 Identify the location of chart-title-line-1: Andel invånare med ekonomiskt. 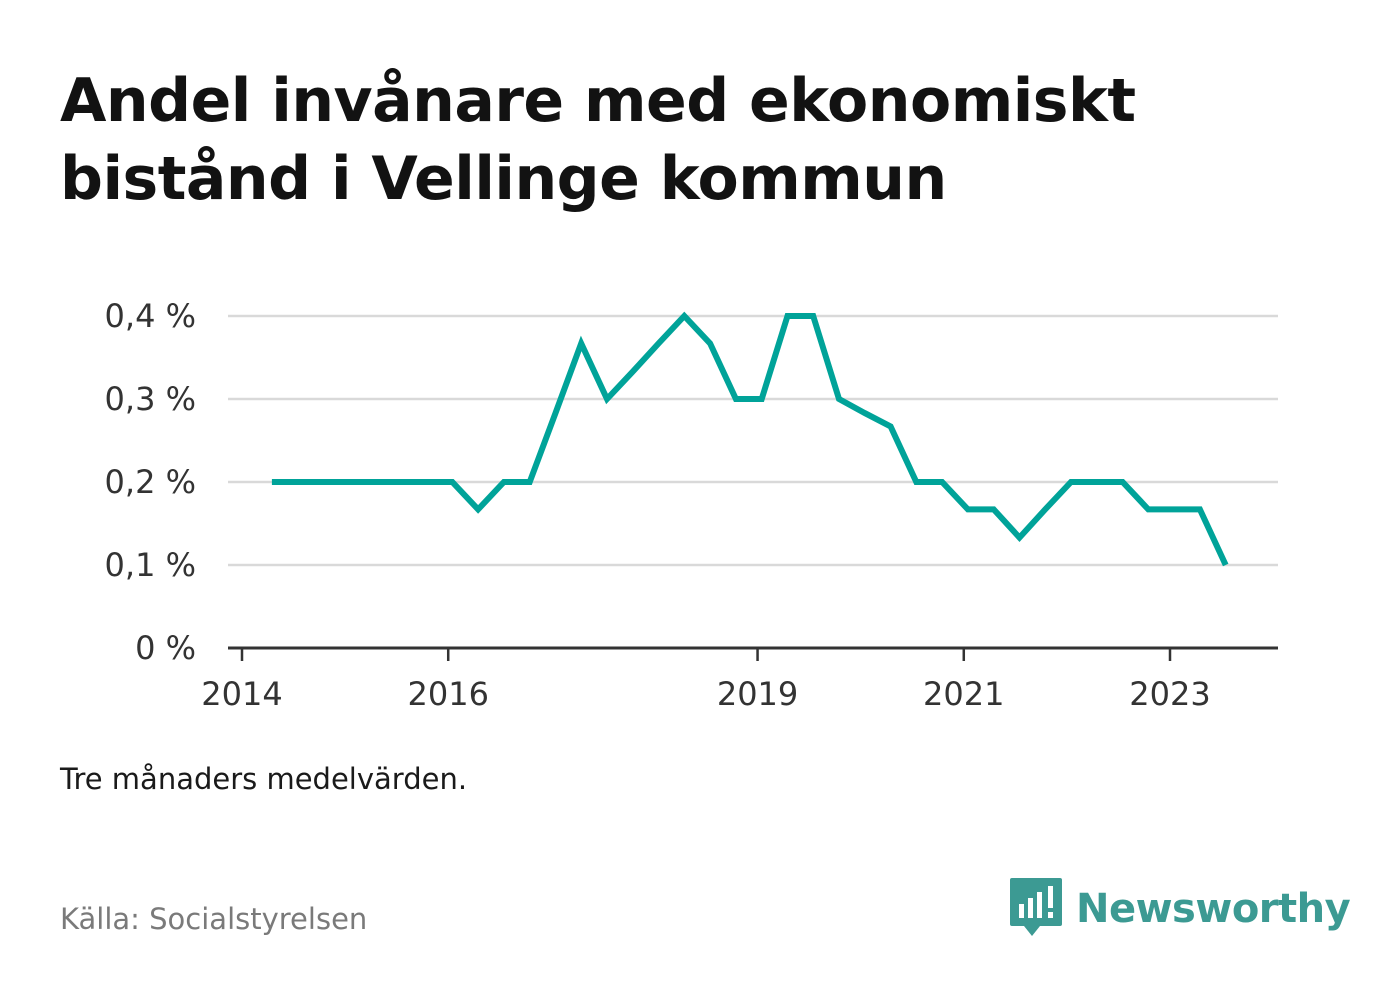
(598, 101).